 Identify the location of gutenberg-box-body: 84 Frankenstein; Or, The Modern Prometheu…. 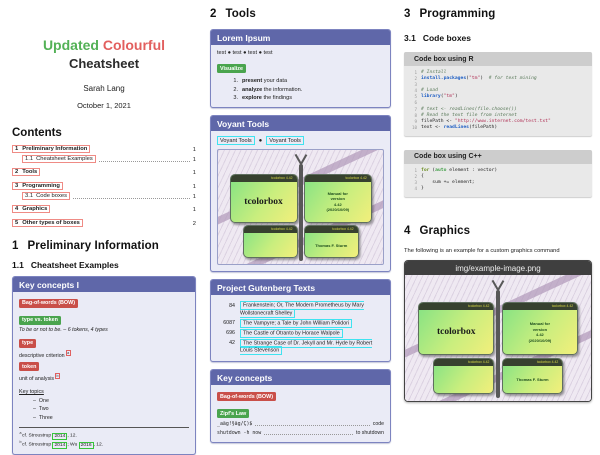
(300, 328).